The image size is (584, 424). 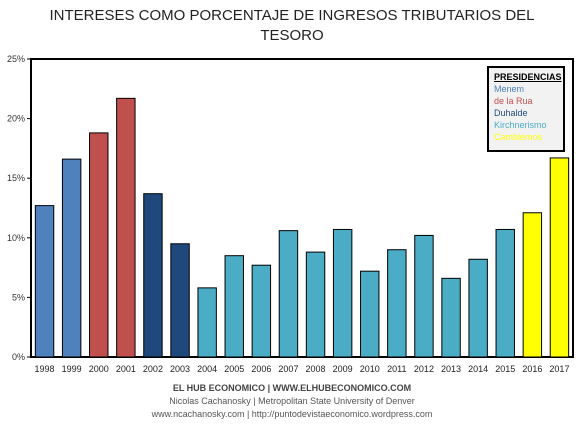 What do you see at coordinates (342, 293) in the screenshot?
I see `bar-2009` at bounding box center [342, 293].